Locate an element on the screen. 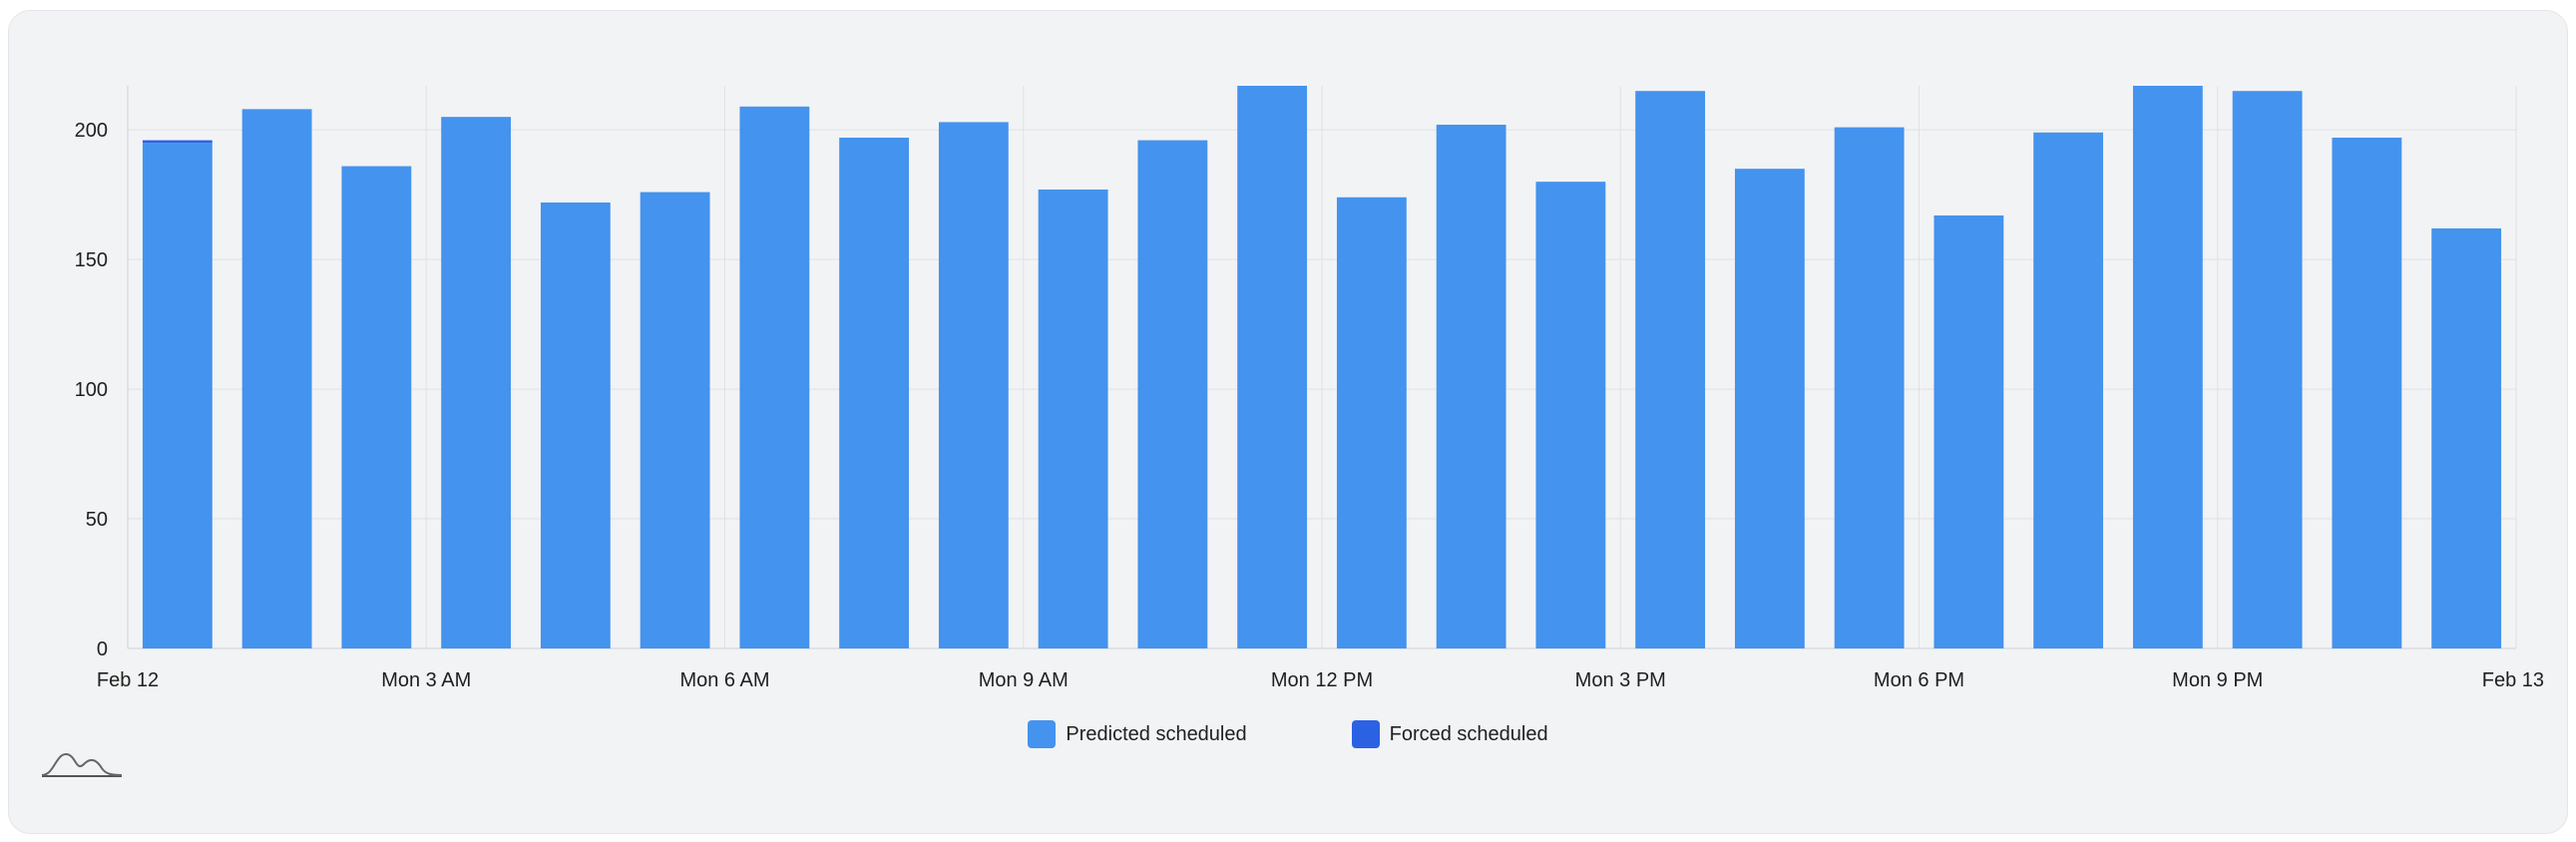 This screenshot has width=2576, height=842. x-tick-label: Mon 6 AM is located at coordinates (724, 680).